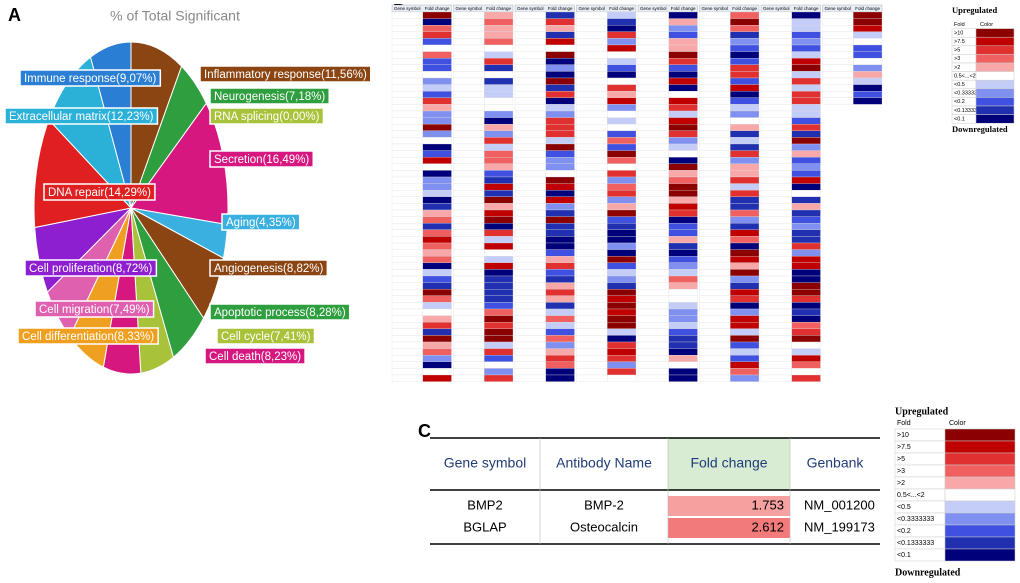 This screenshot has height=583, width=1020. Describe the element at coordinates (592, 8) in the screenshot. I see `header-cell: Gene symbol` at that location.